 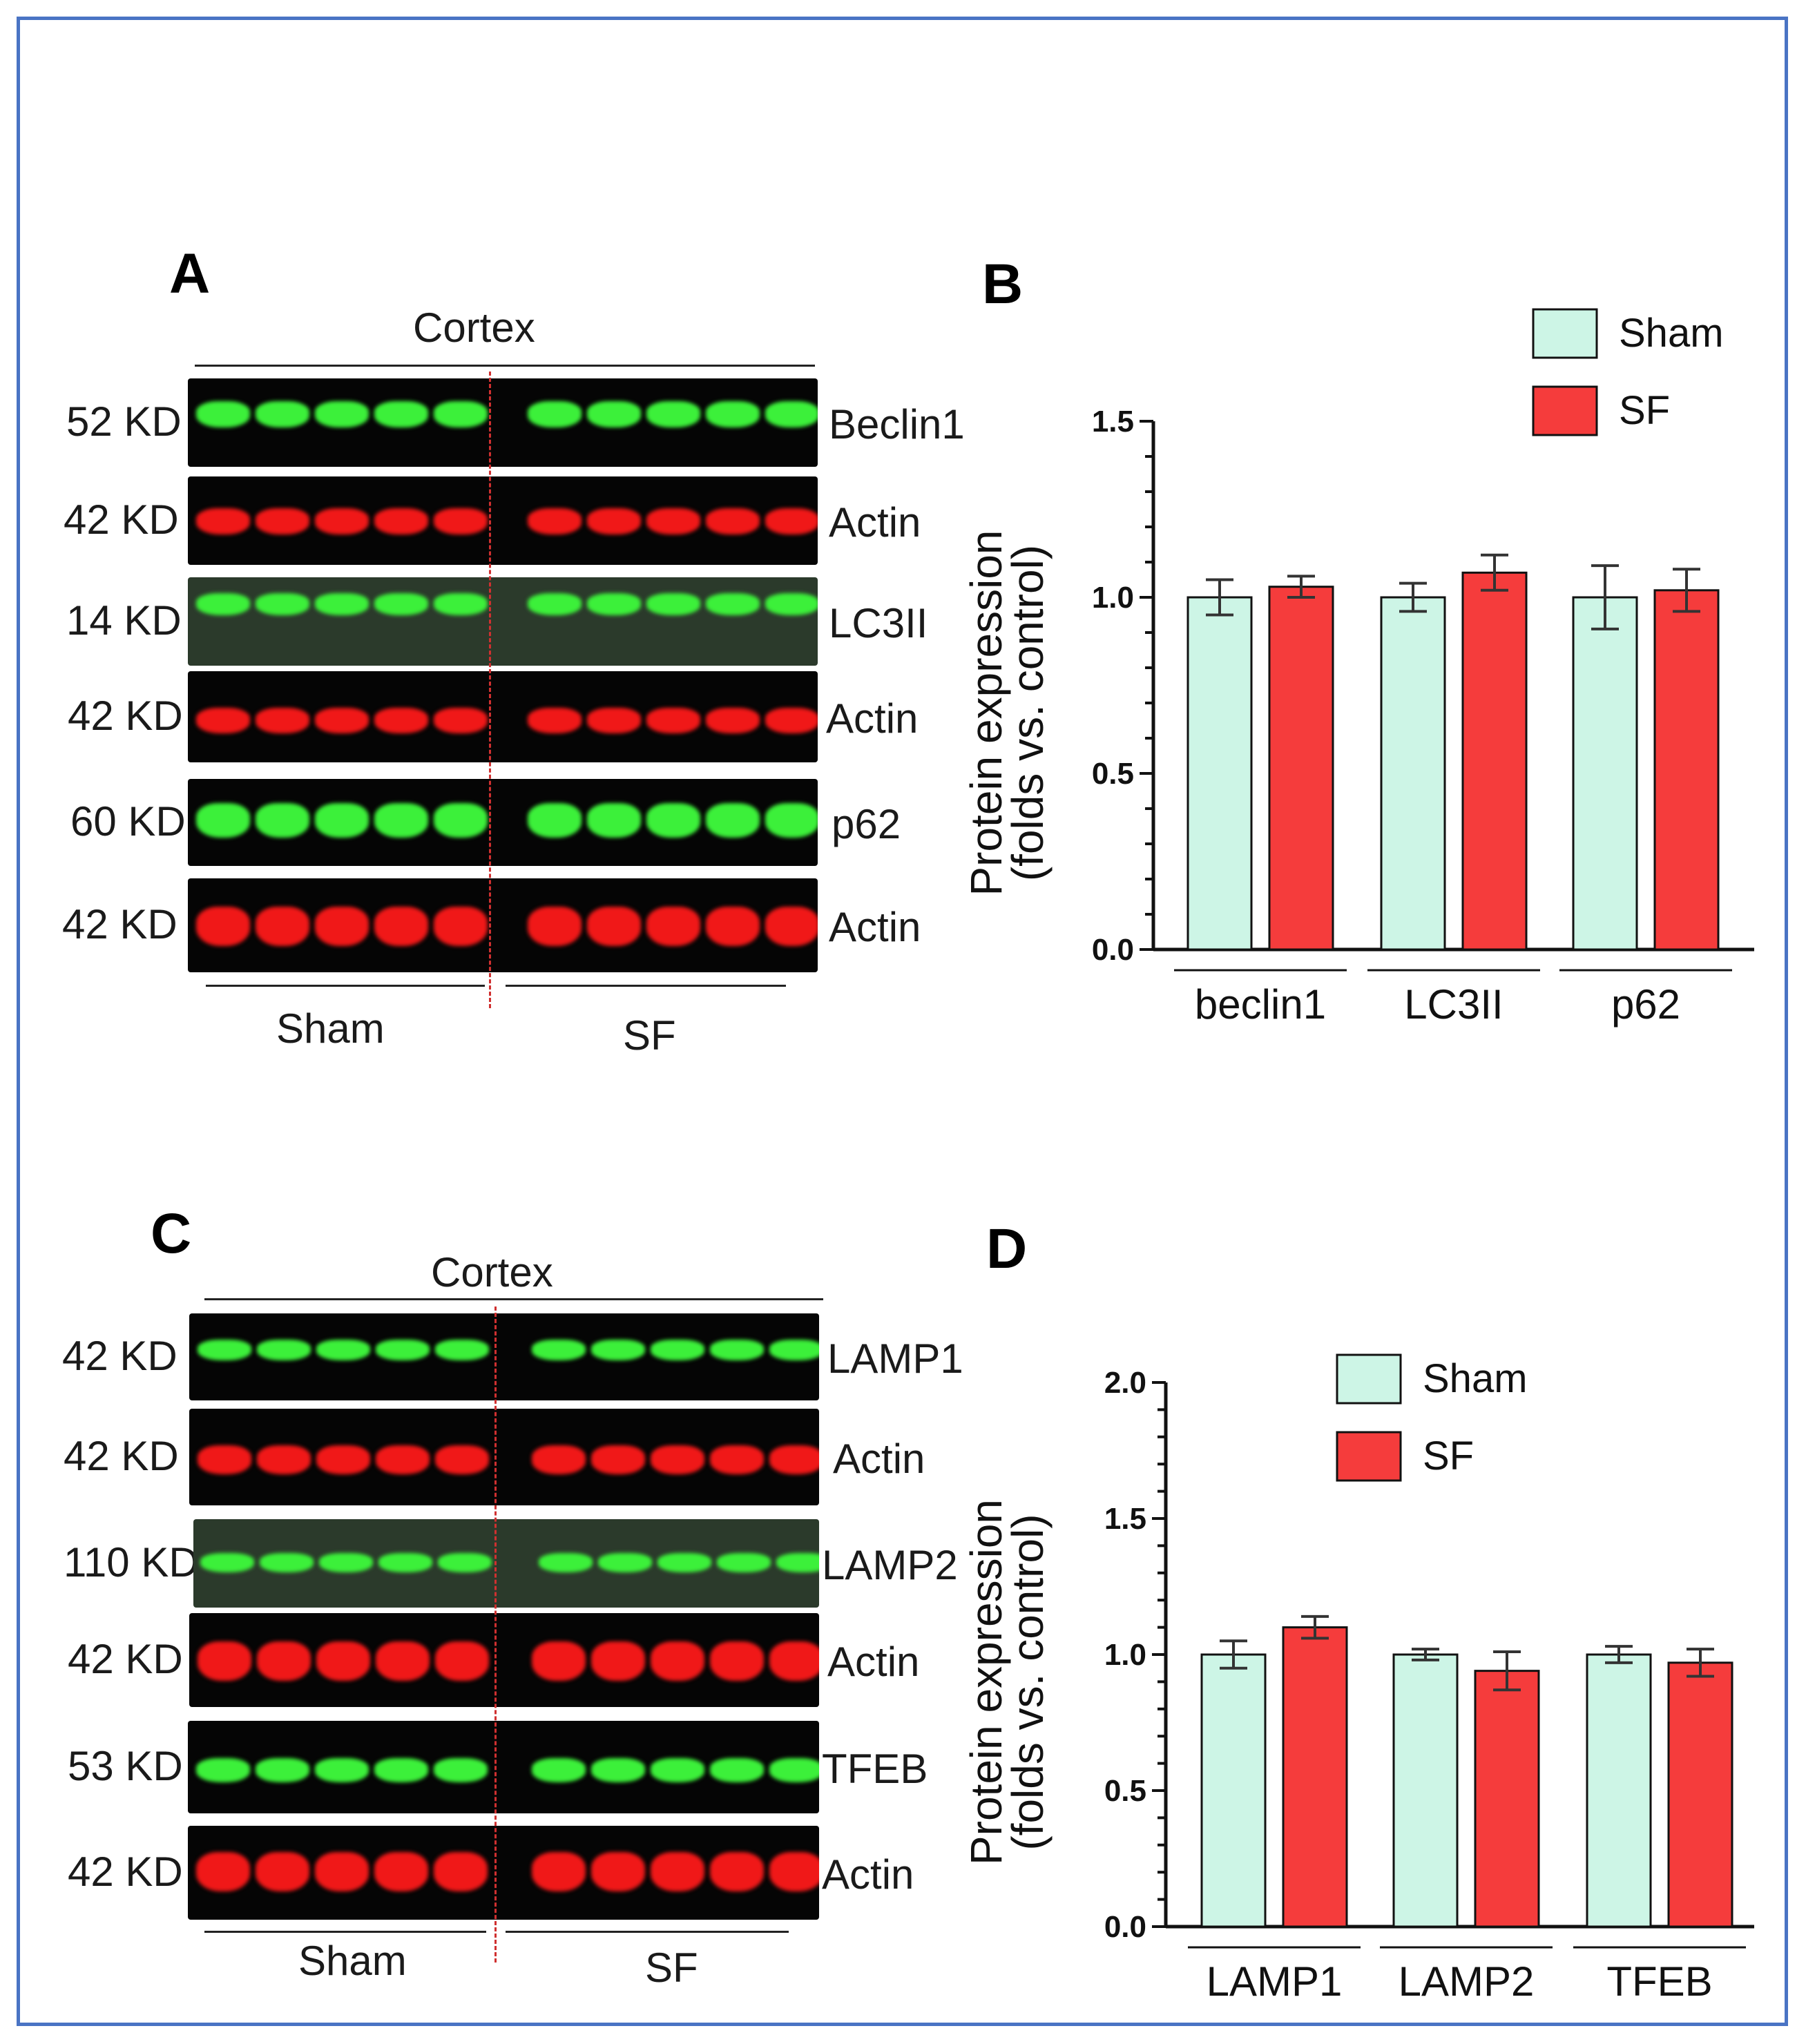 I want to click on panel-letter-c: C, so click(x=171, y=1233).